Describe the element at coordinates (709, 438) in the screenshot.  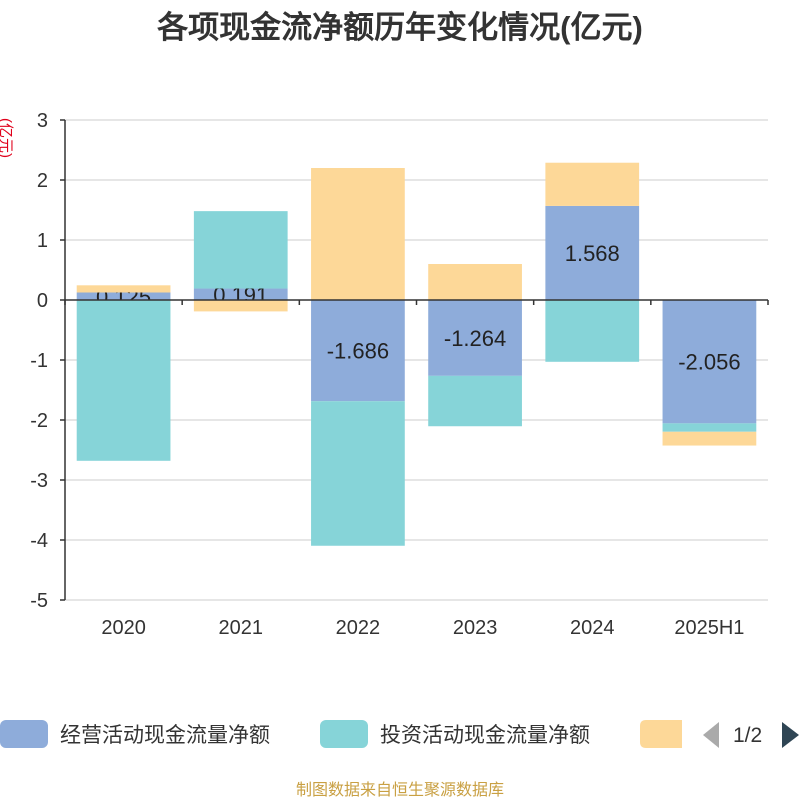
I see `bar-series-3-2025H1` at that location.